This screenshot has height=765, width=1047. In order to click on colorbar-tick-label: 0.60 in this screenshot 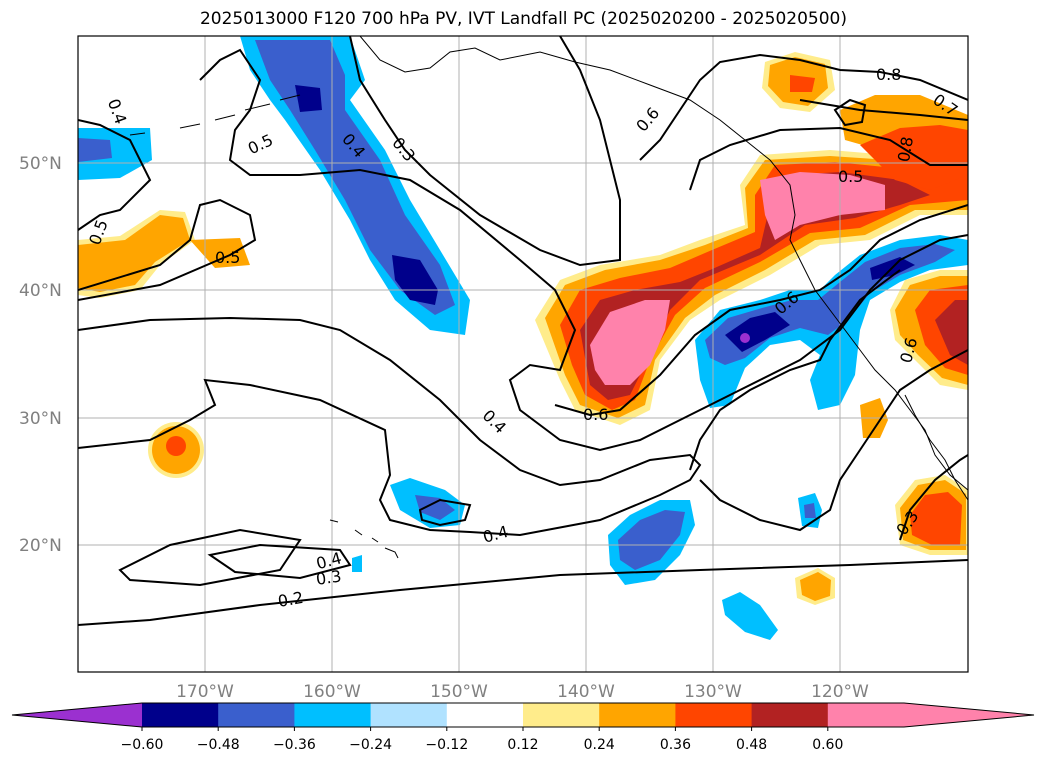, I will do `click(827, 745)`.